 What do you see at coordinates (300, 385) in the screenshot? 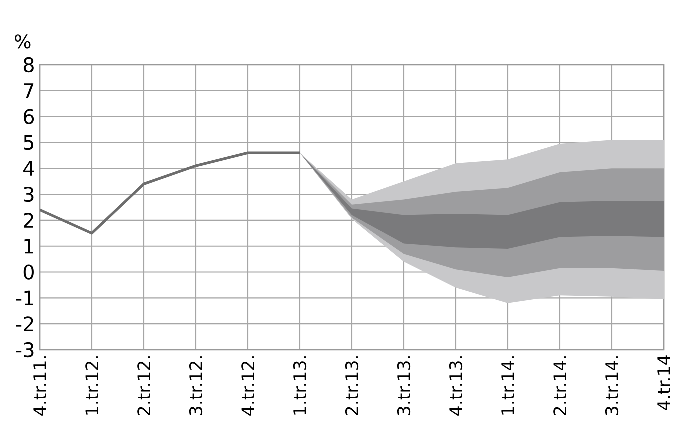
I see `x-tick-label: 1.tr.13.` at bounding box center [300, 385].